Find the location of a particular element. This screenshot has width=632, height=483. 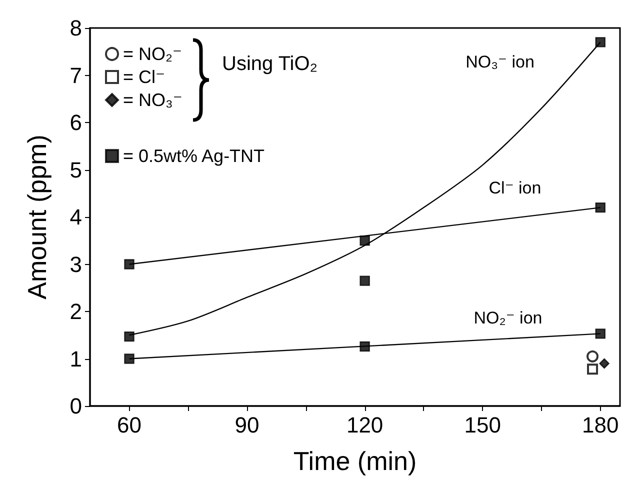

y-tick-label: 2 is located at coordinates (76, 311).